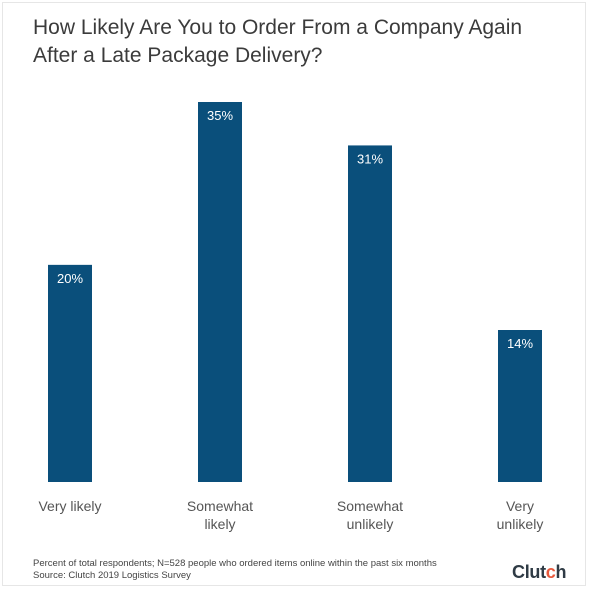 The width and height of the screenshot is (590, 590). I want to click on category-label-1-0: Somewhat, so click(220, 506).